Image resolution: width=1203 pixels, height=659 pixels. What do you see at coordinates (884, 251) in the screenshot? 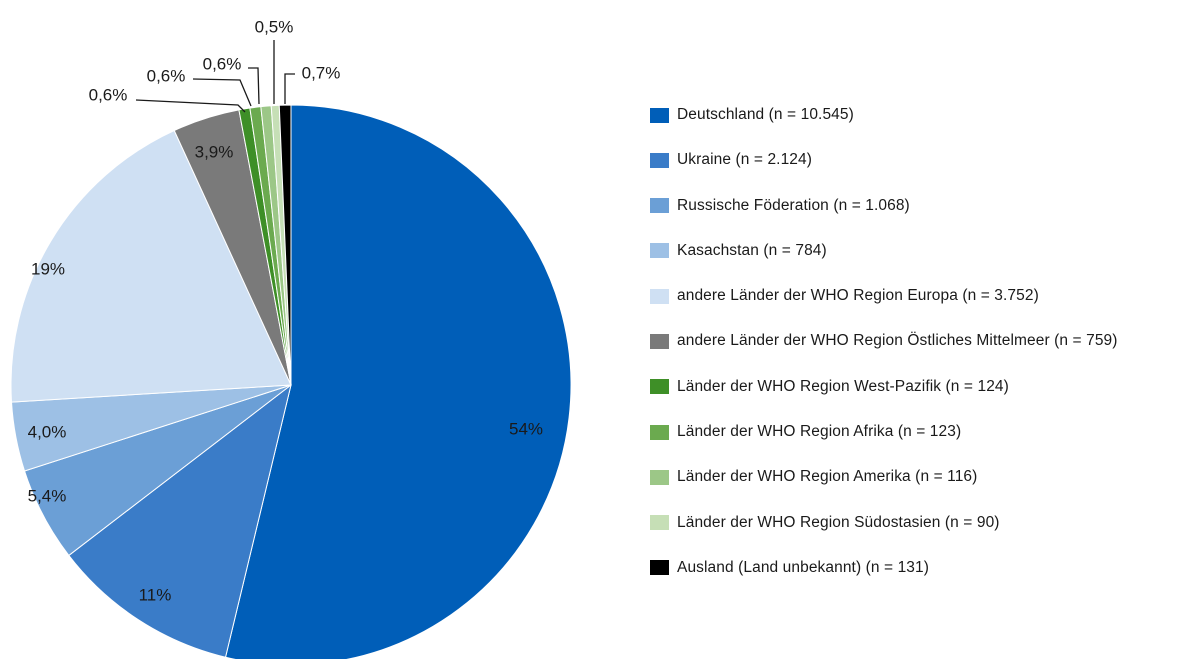
I see `legend-item: Kasachstan (n = 784)` at bounding box center [884, 251].